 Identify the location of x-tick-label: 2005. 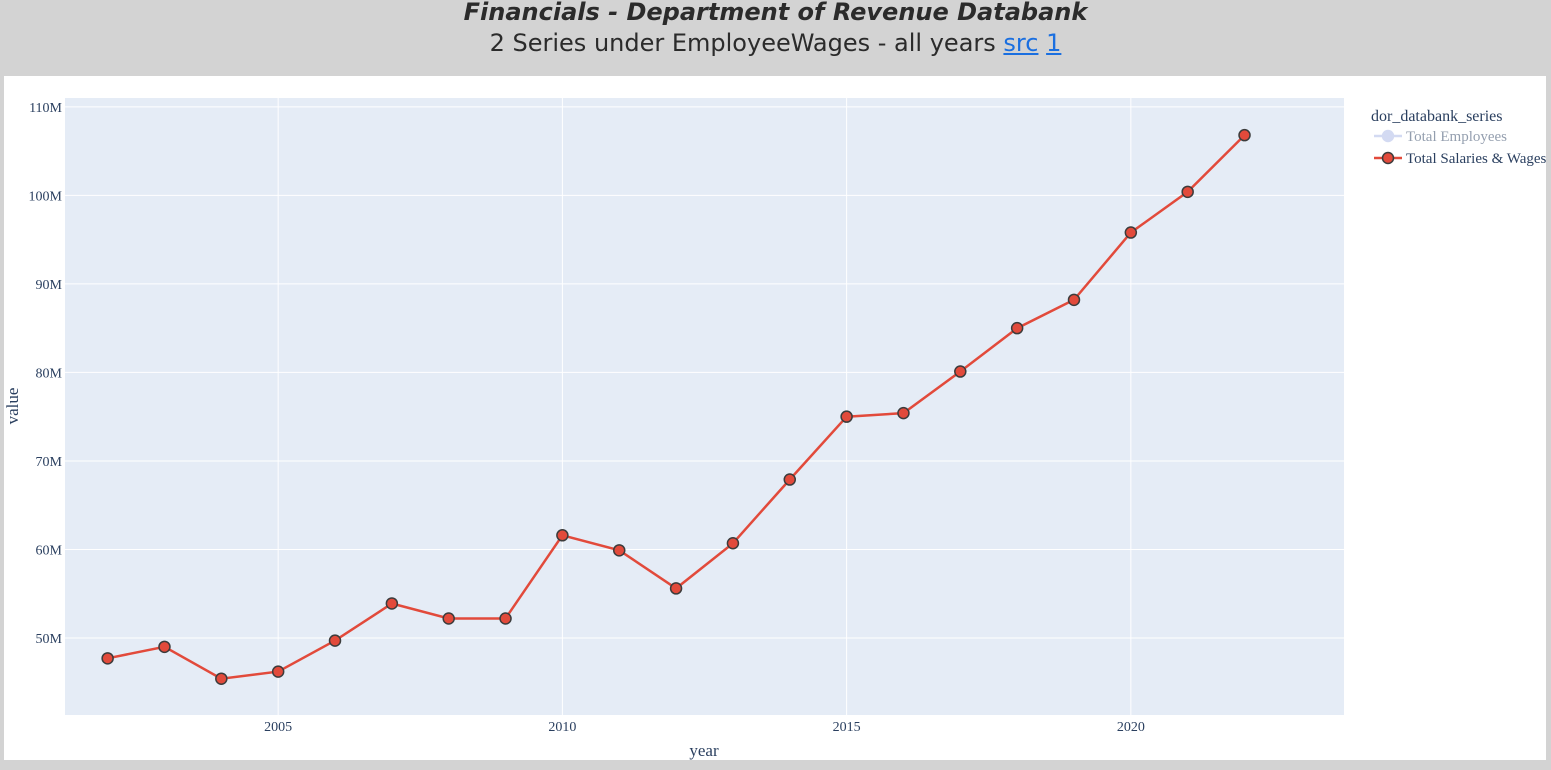
(278, 727).